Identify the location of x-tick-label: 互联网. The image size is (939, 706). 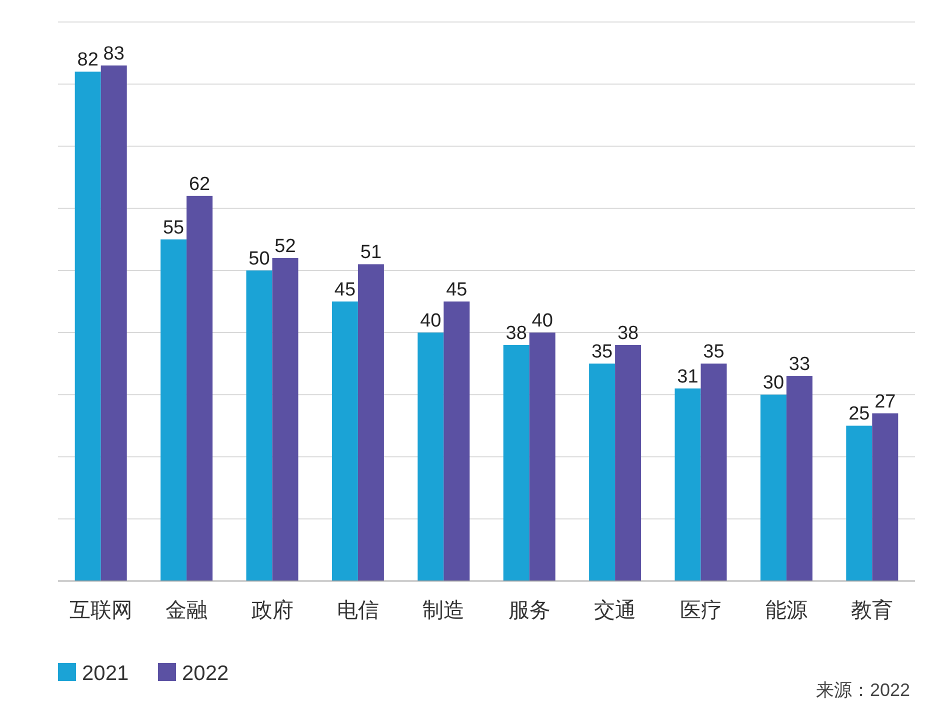
(100, 610).